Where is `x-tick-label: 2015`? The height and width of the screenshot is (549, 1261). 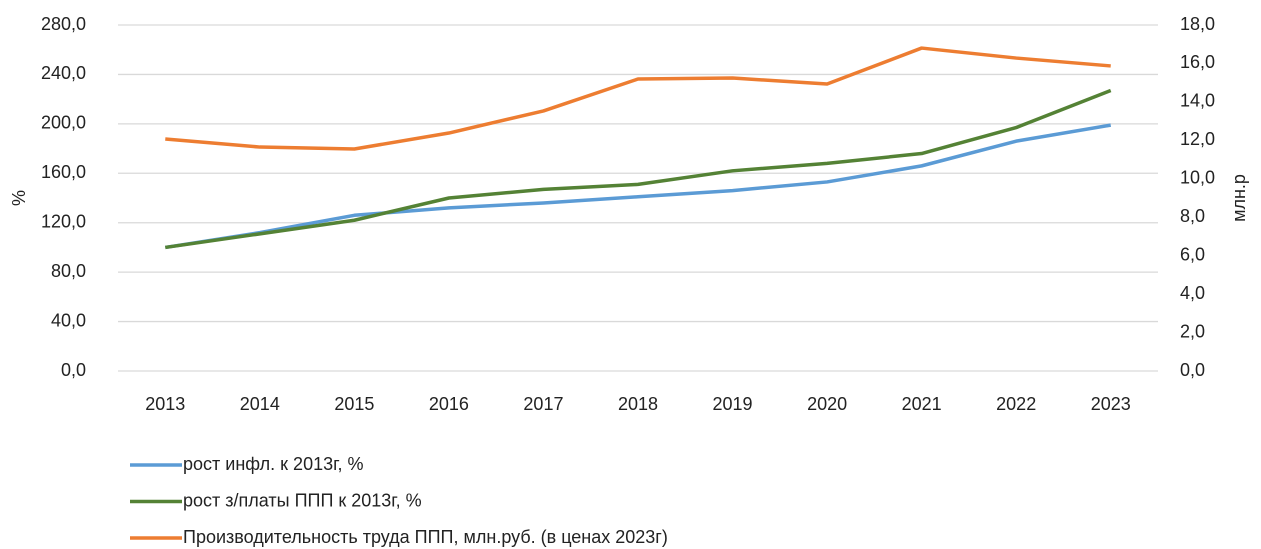
x-tick-label: 2015 is located at coordinates (354, 404).